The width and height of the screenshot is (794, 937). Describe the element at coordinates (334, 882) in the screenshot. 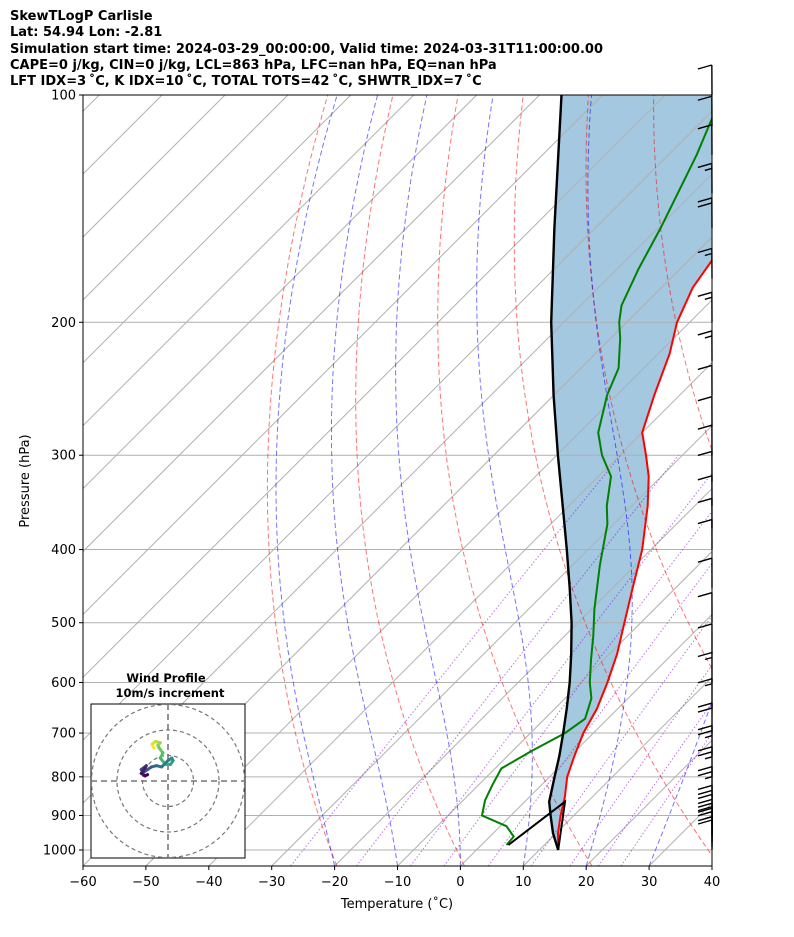

I see `x-tick-label: −20` at that location.